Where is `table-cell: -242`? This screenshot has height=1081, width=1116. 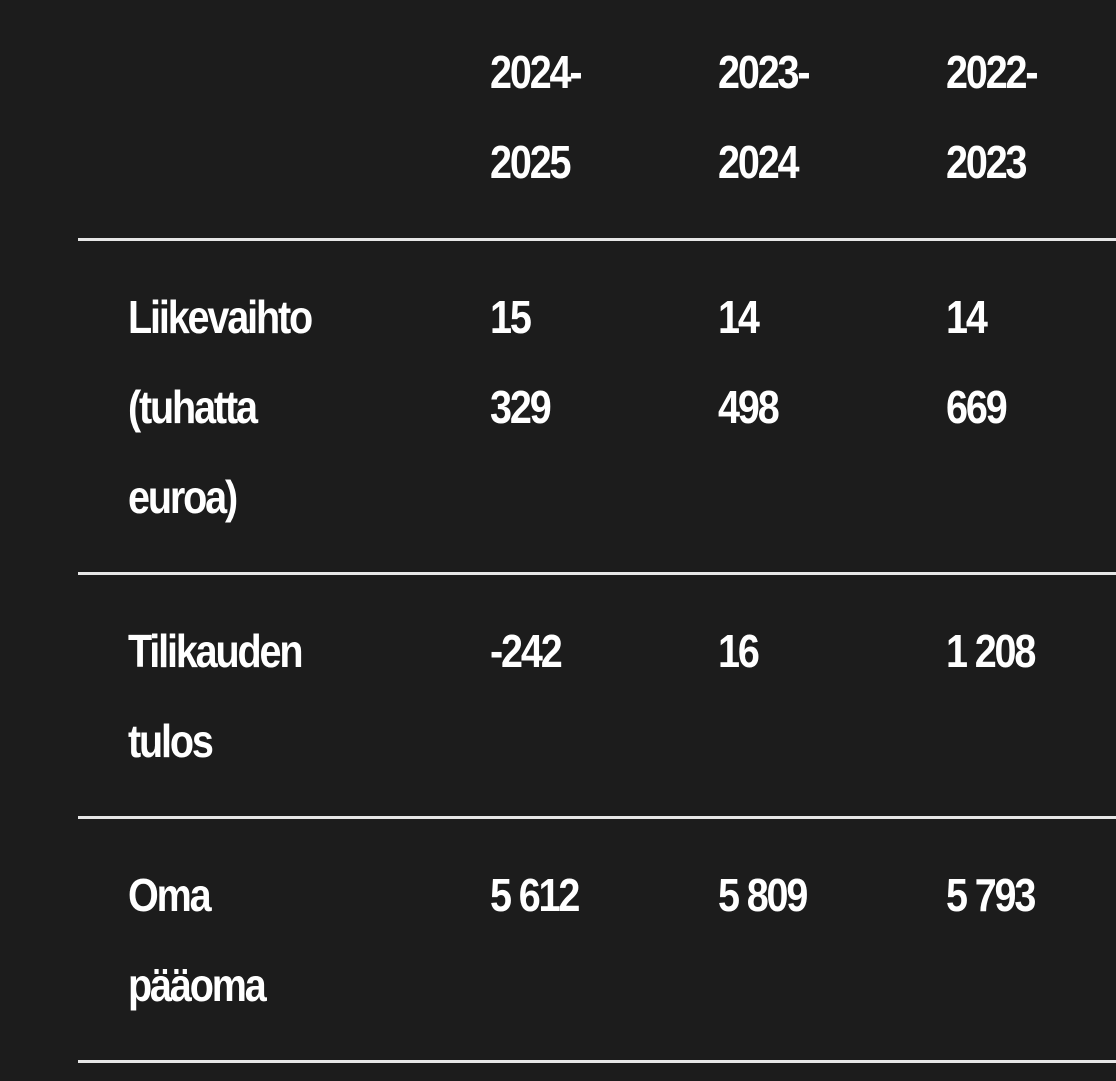
table-cell: -242 is located at coordinates (526, 651).